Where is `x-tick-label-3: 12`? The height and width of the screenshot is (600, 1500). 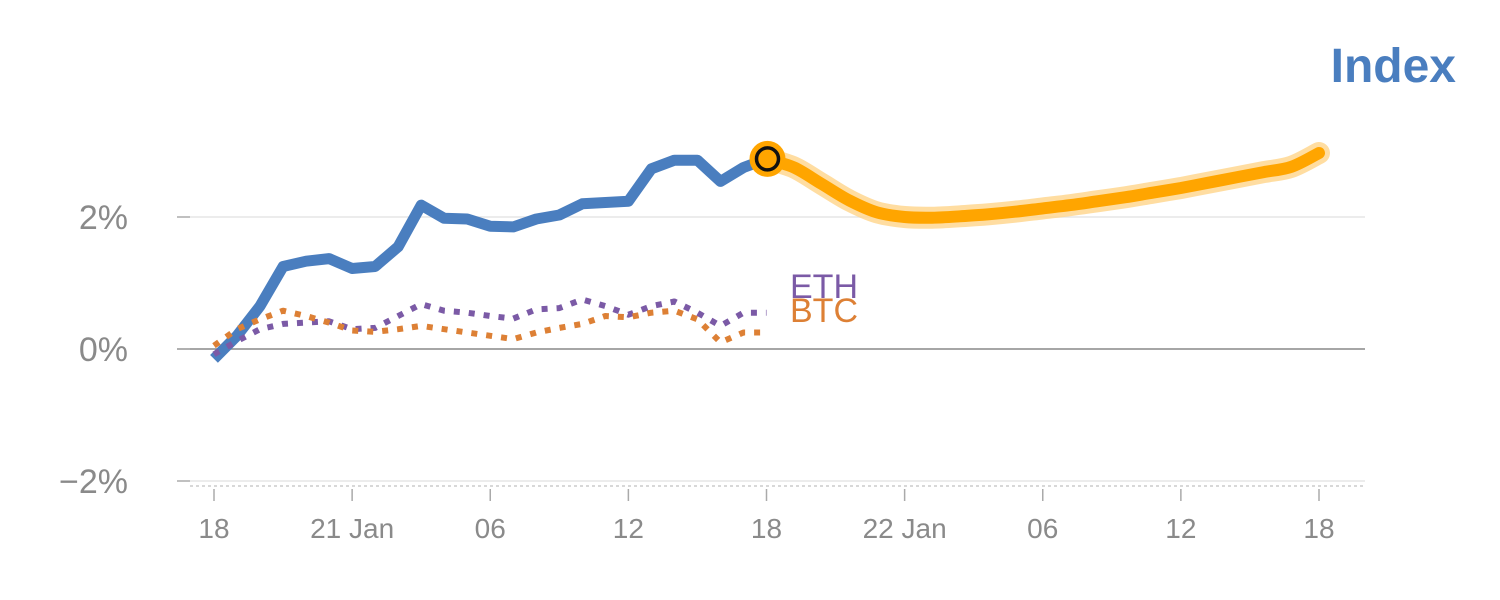
x-tick-label-3: 12 is located at coordinates (628, 528).